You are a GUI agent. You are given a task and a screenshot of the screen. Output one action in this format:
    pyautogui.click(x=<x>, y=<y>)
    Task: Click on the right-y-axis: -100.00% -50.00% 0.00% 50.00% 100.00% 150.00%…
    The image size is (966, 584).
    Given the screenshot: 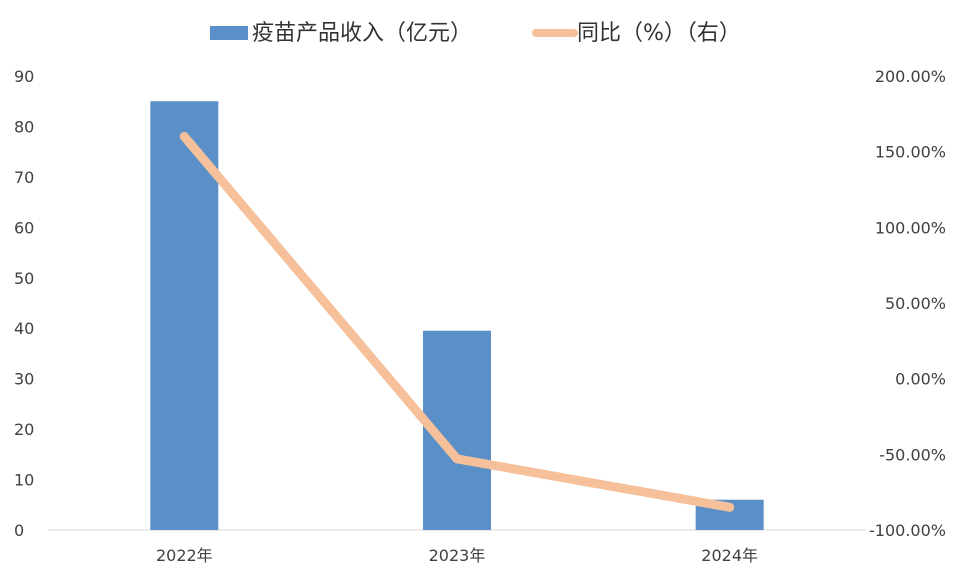 What is the action you would take?
    pyautogui.click(x=907, y=303)
    